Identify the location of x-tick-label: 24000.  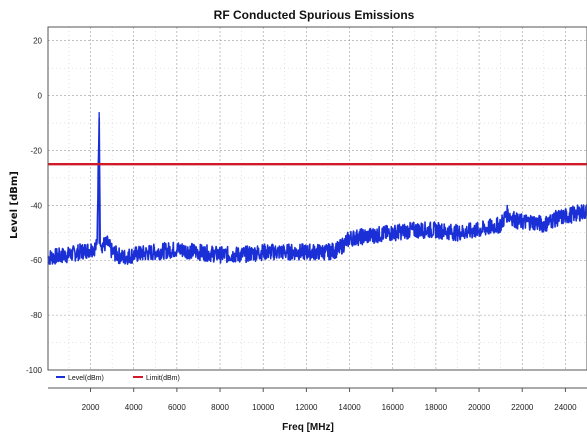
(565, 407).